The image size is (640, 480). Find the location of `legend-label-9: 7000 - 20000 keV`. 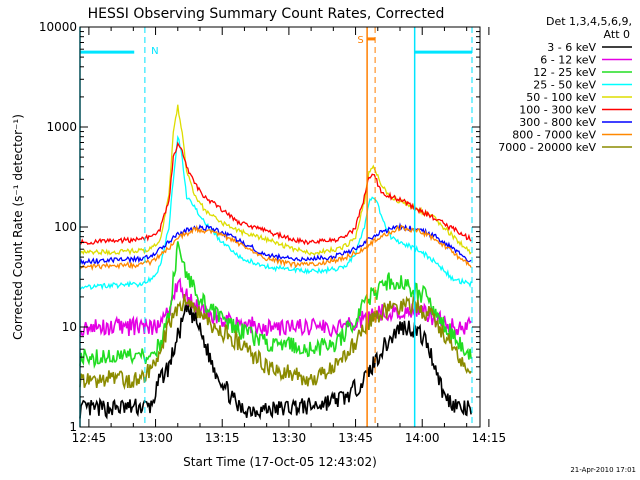

legend-label-9: 7000 - 20000 keV is located at coordinates (547, 147).